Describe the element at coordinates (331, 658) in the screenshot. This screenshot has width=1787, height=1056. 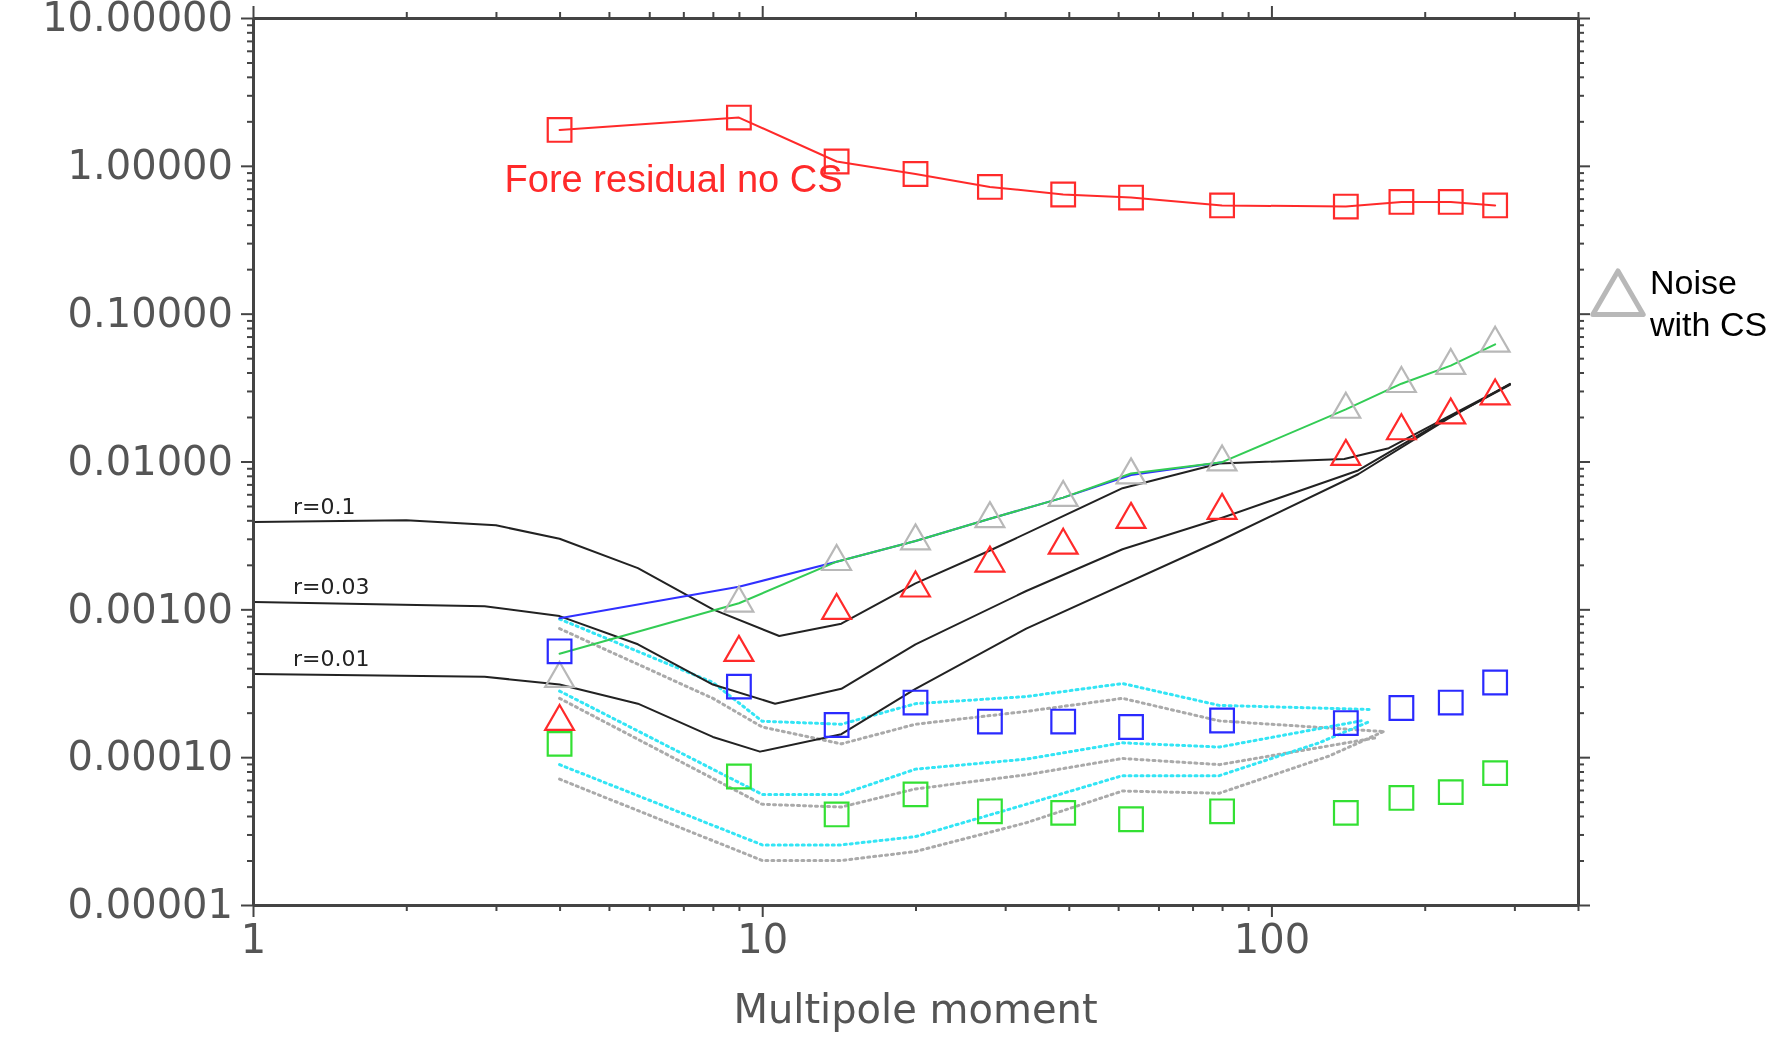
I see `series-label: r=0.01` at that location.